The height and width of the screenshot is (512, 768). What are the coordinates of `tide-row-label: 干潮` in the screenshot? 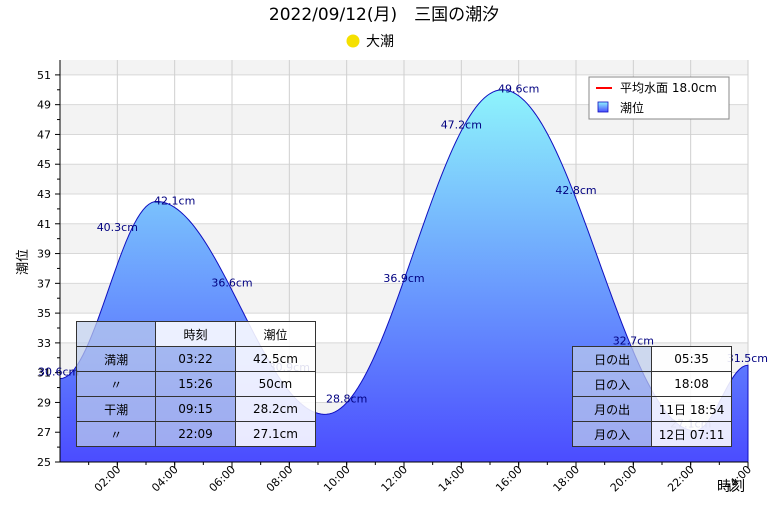 It's located at (116, 409).